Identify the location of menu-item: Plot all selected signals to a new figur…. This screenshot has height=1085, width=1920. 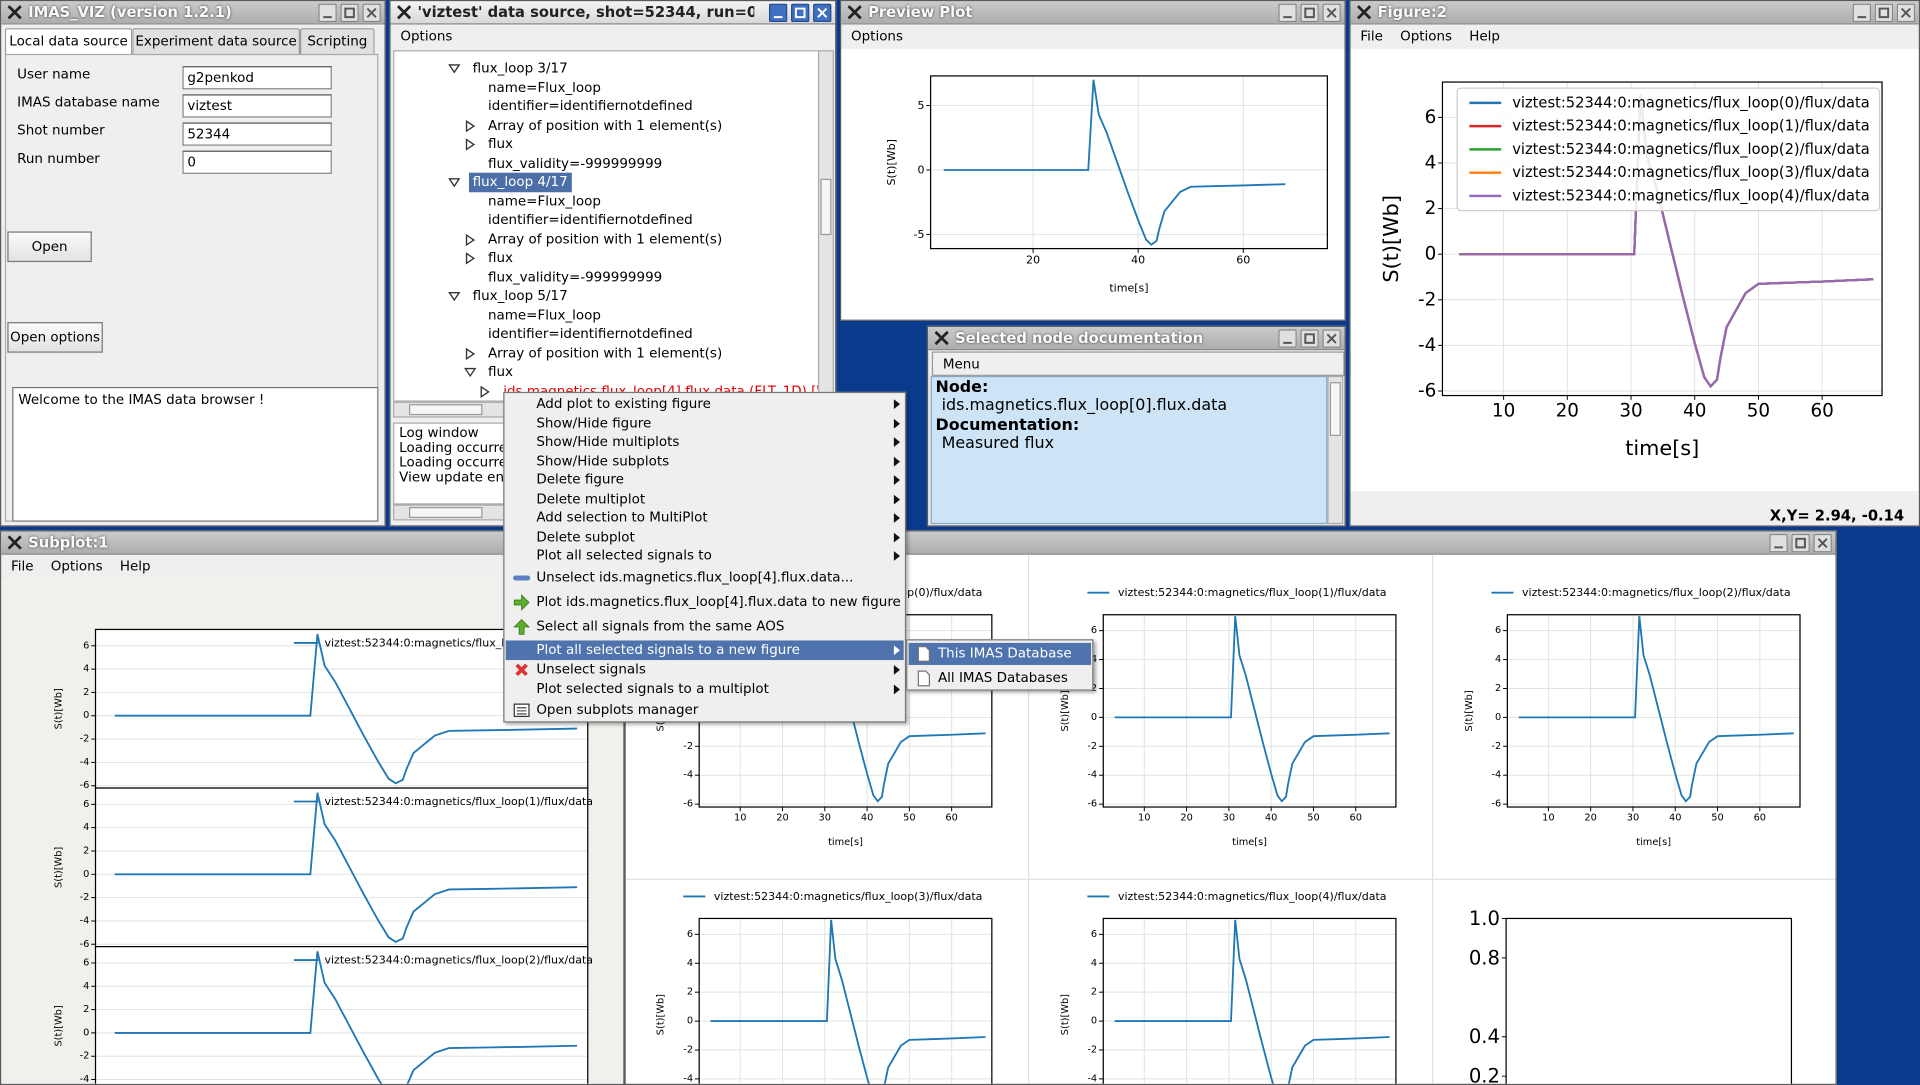
(704, 650).